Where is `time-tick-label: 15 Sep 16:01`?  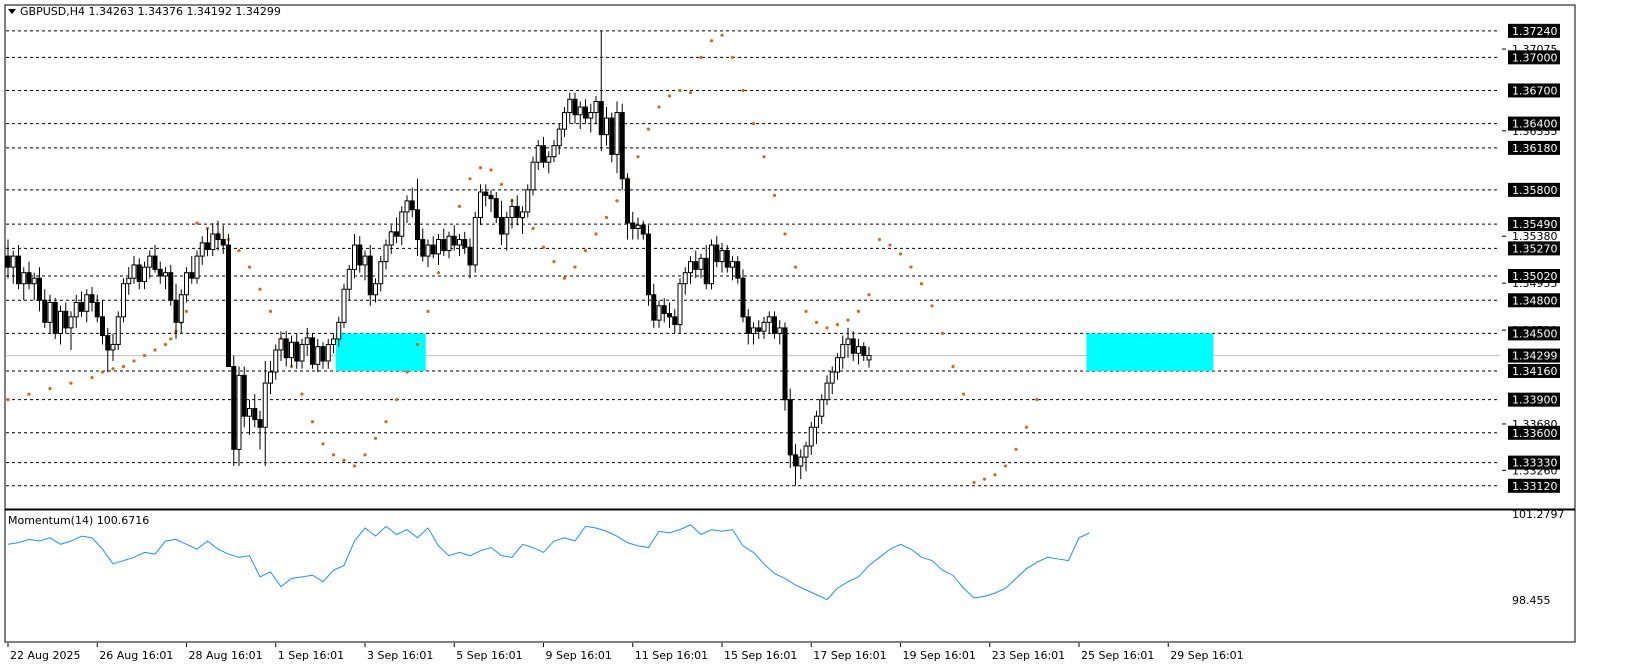 time-tick-label: 15 Sep 16:01 is located at coordinates (760, 655).